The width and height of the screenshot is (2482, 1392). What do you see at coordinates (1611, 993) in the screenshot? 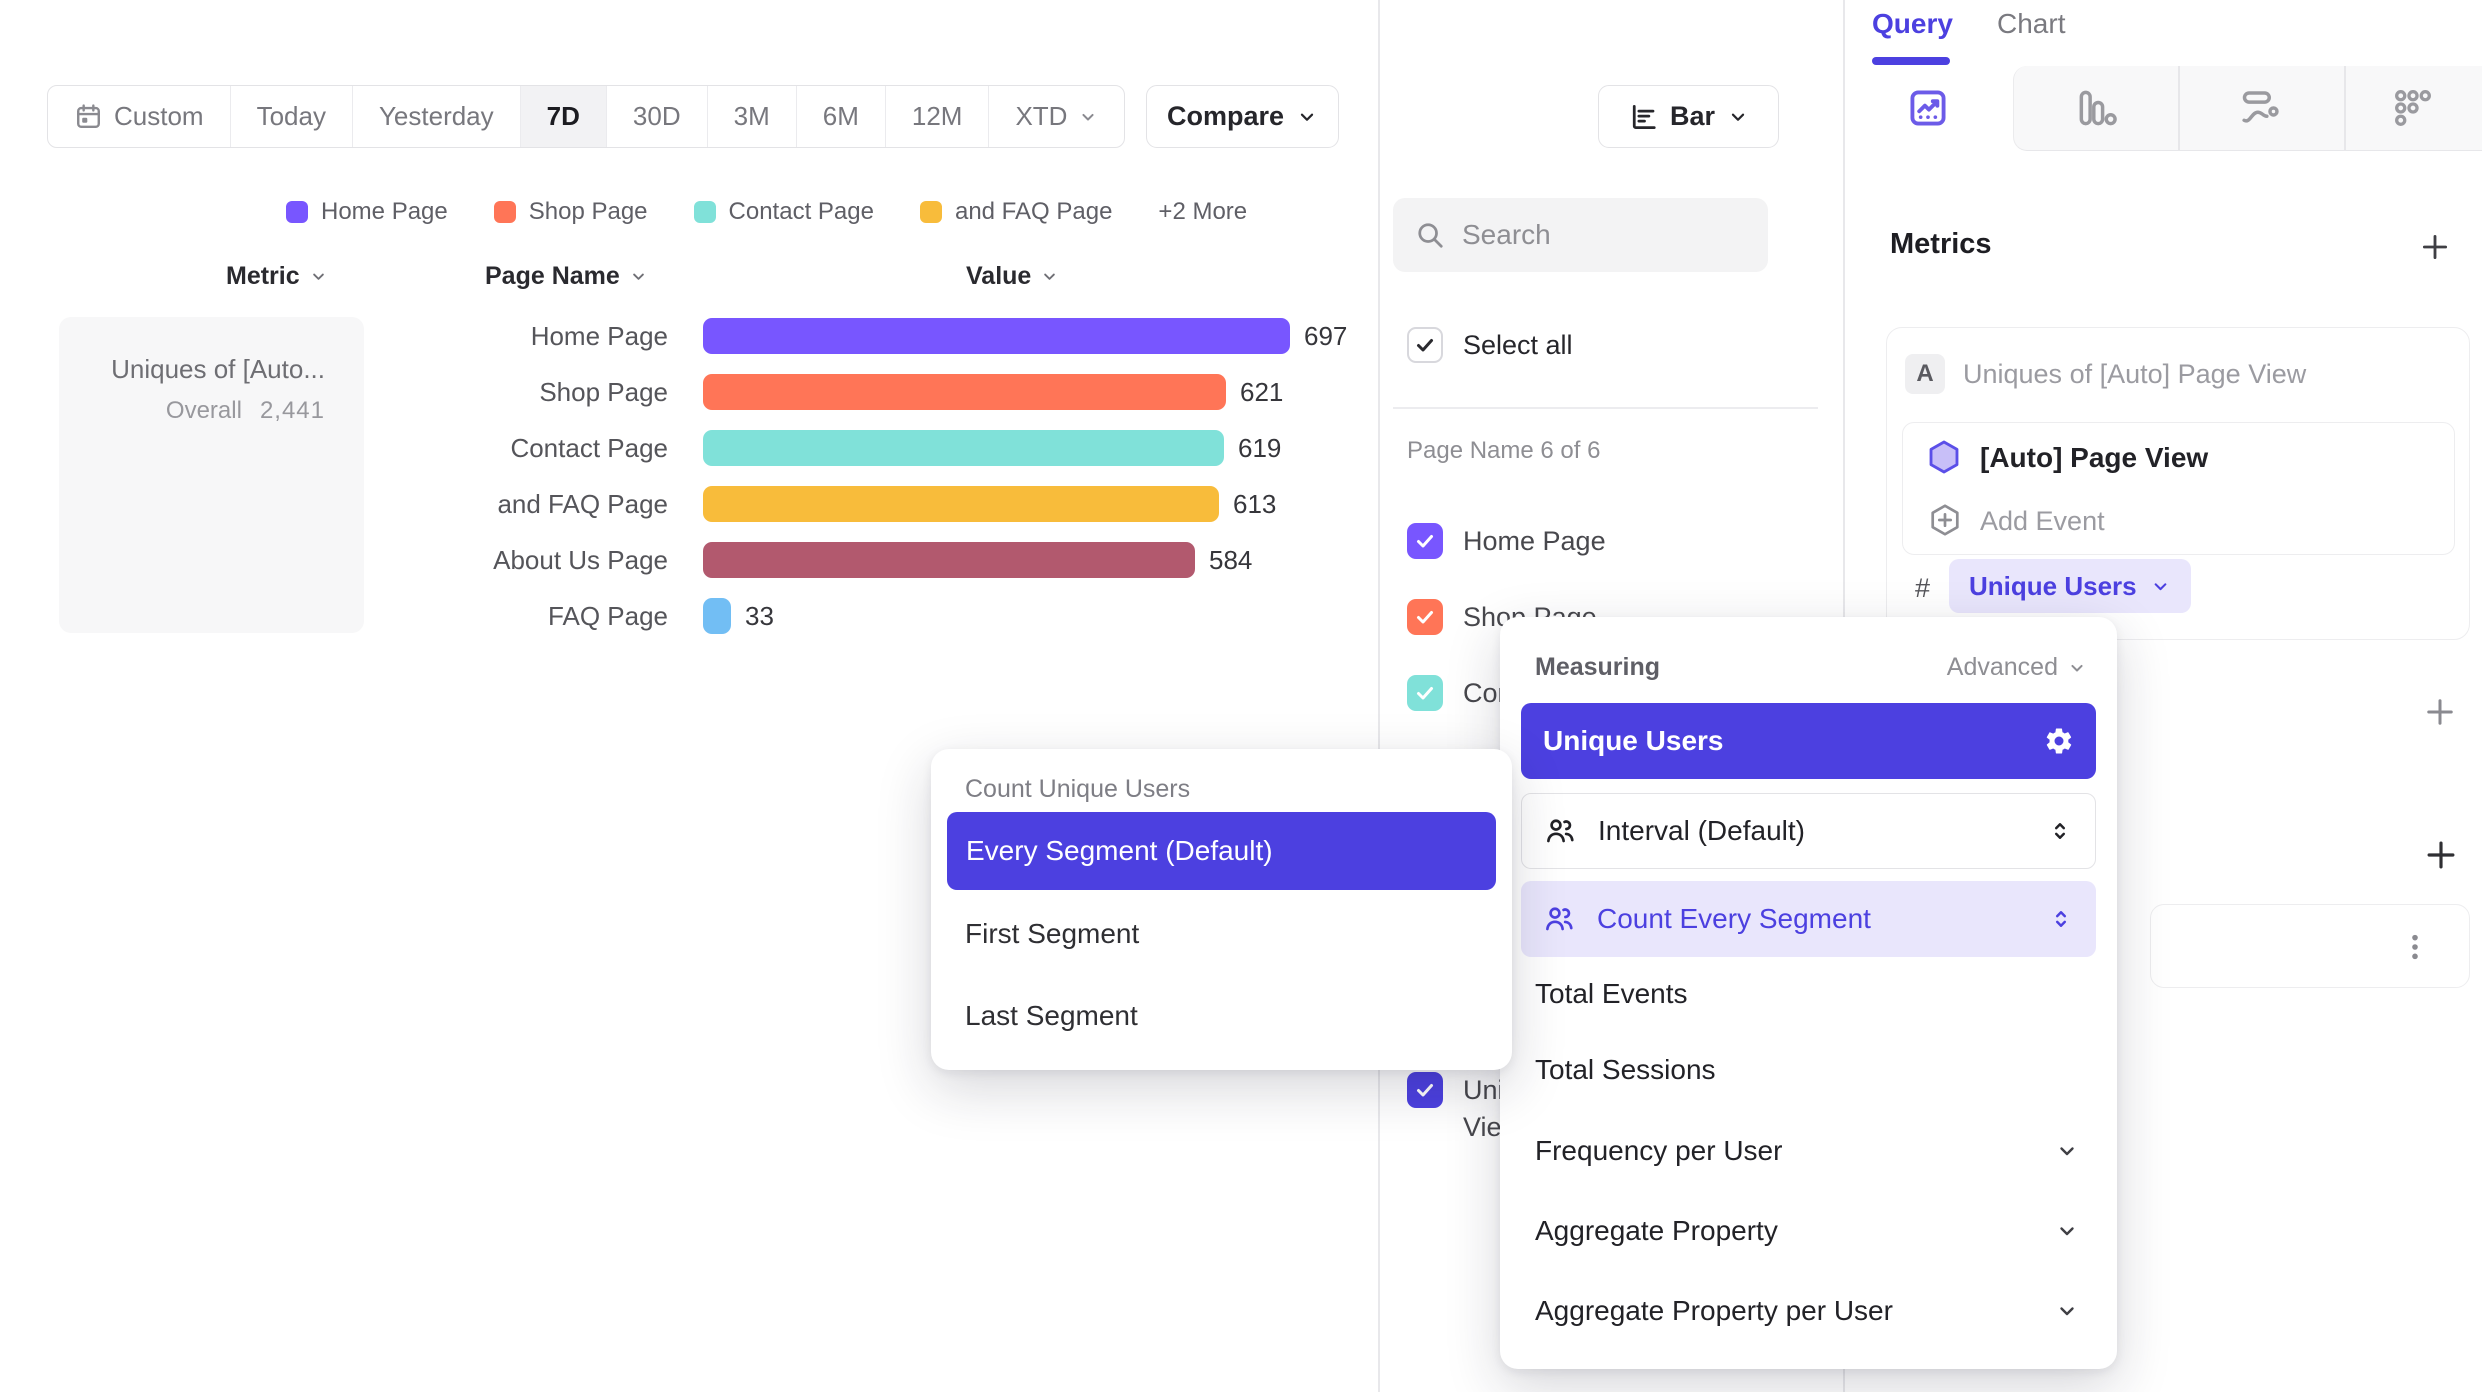
I see `measuring-option-label: Total Events` at bounding box center [1611, 993].